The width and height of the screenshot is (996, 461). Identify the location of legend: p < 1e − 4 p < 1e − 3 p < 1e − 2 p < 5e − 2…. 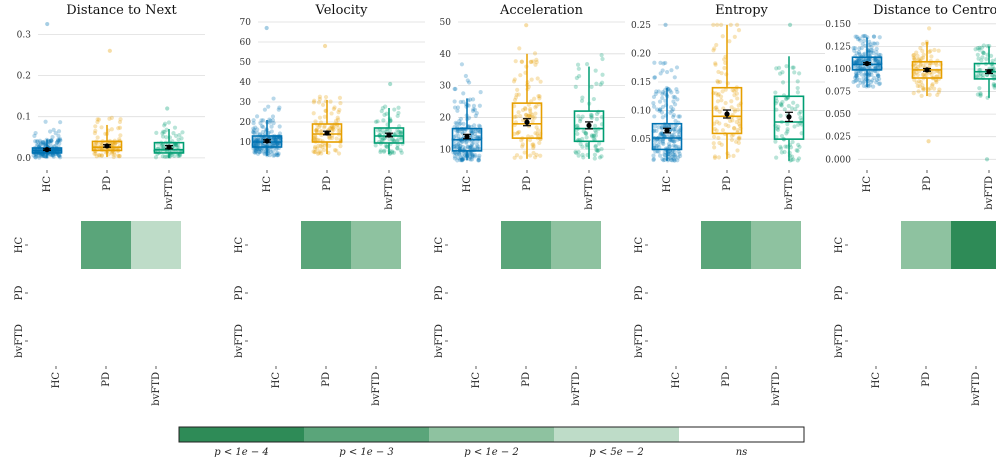
(491, 442).